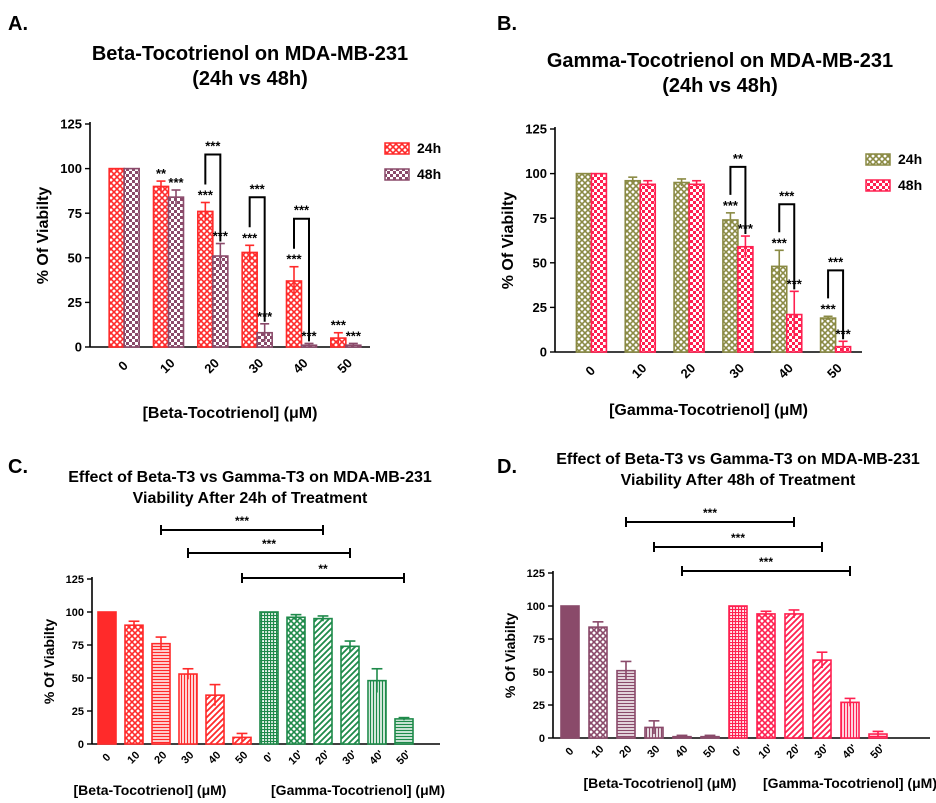  I want to click on x-tick-label: 50, so click(834, 370).